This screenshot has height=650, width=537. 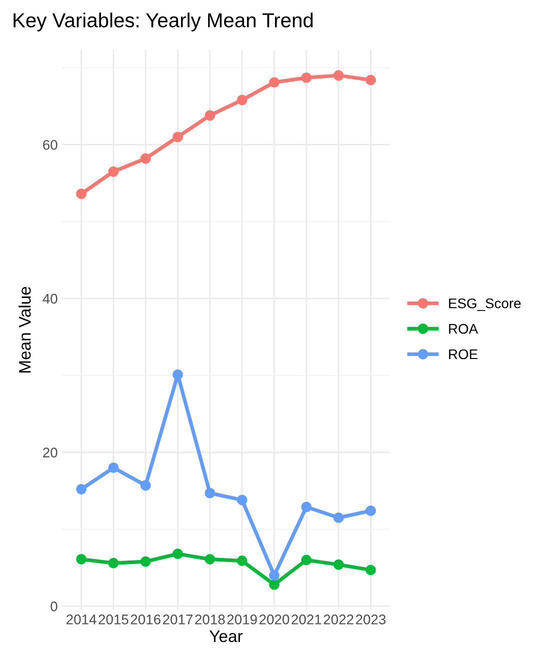 I want to click on legend-label: ROA, so click(x=463, y=329).